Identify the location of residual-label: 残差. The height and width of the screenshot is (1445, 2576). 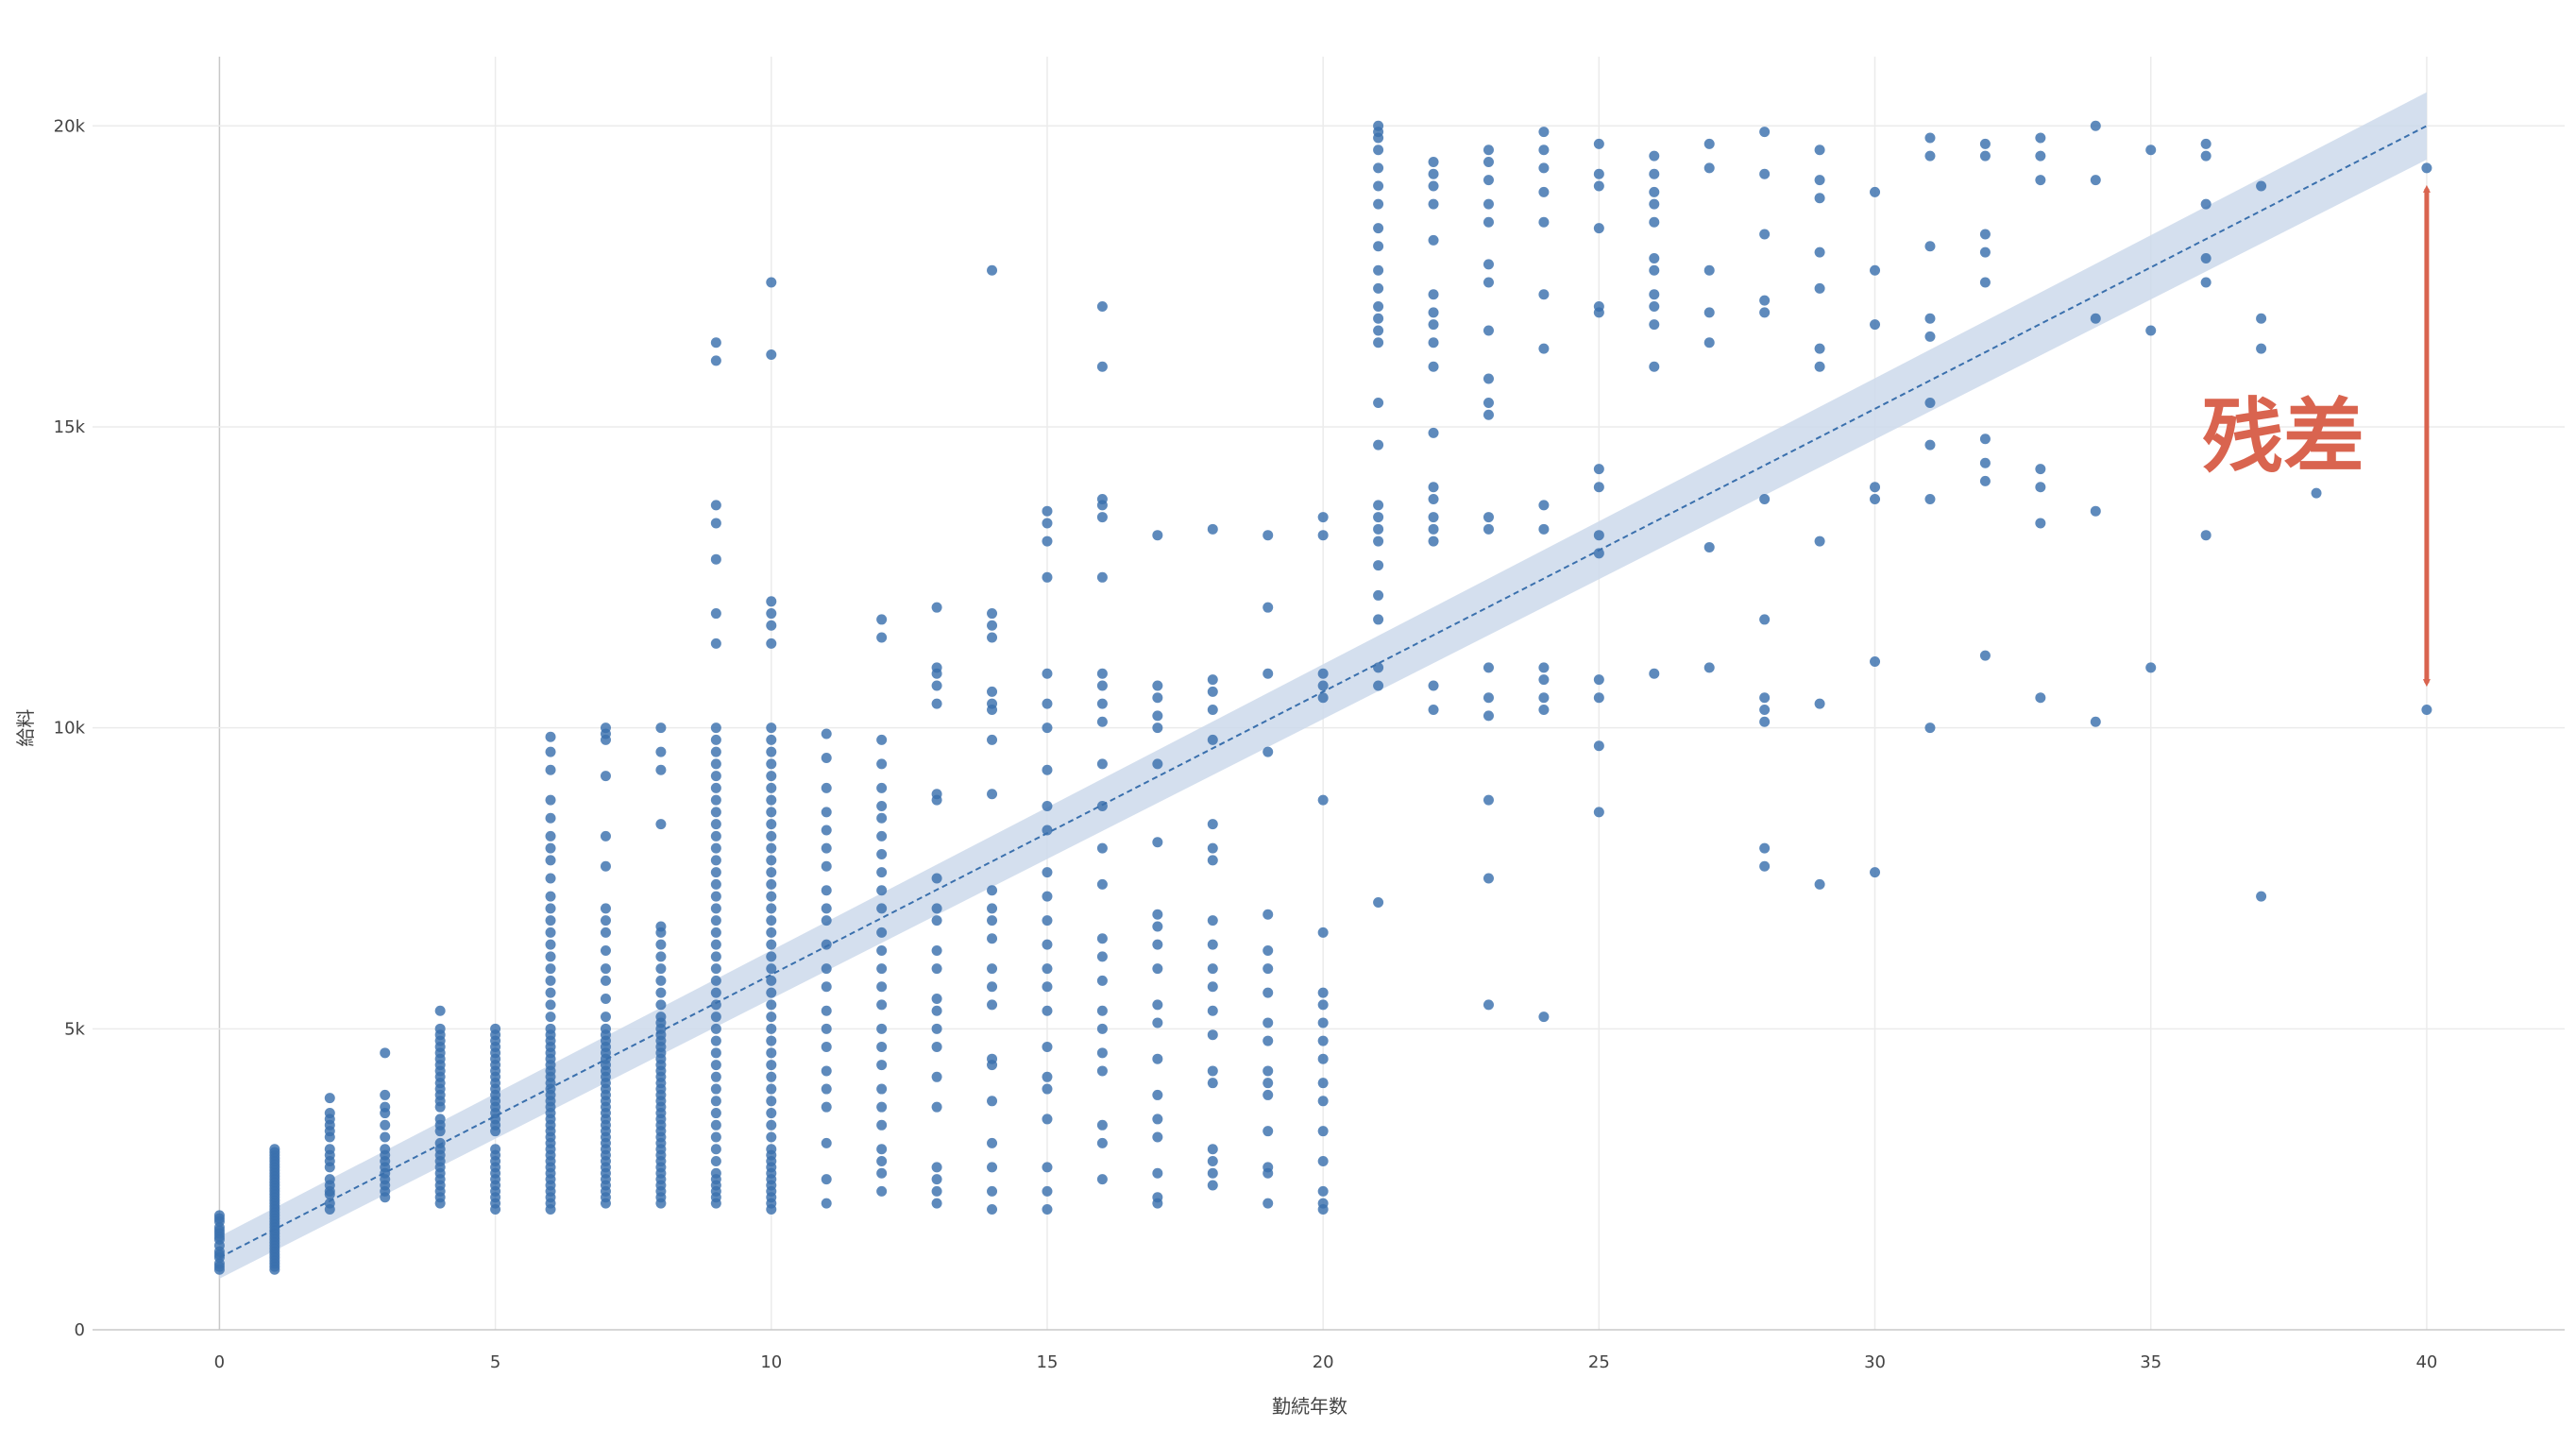
(2283, 437).